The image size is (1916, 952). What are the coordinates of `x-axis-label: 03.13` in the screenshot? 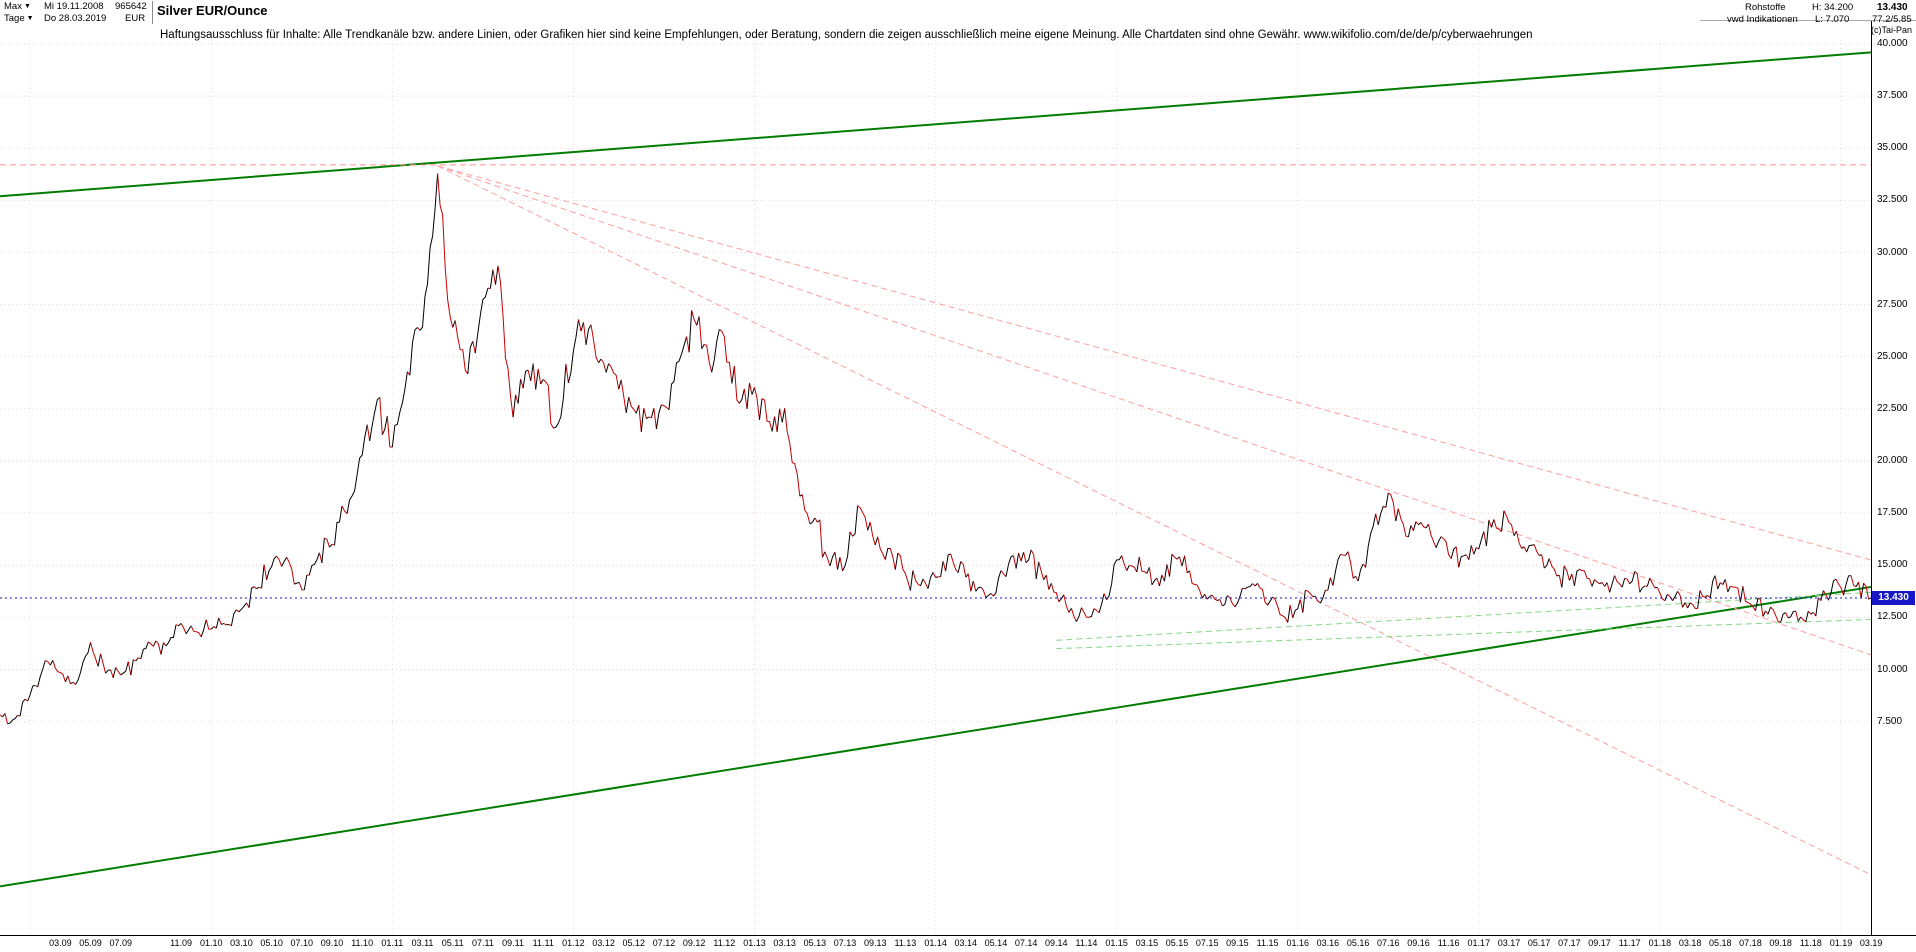 It's located at (784, 943).